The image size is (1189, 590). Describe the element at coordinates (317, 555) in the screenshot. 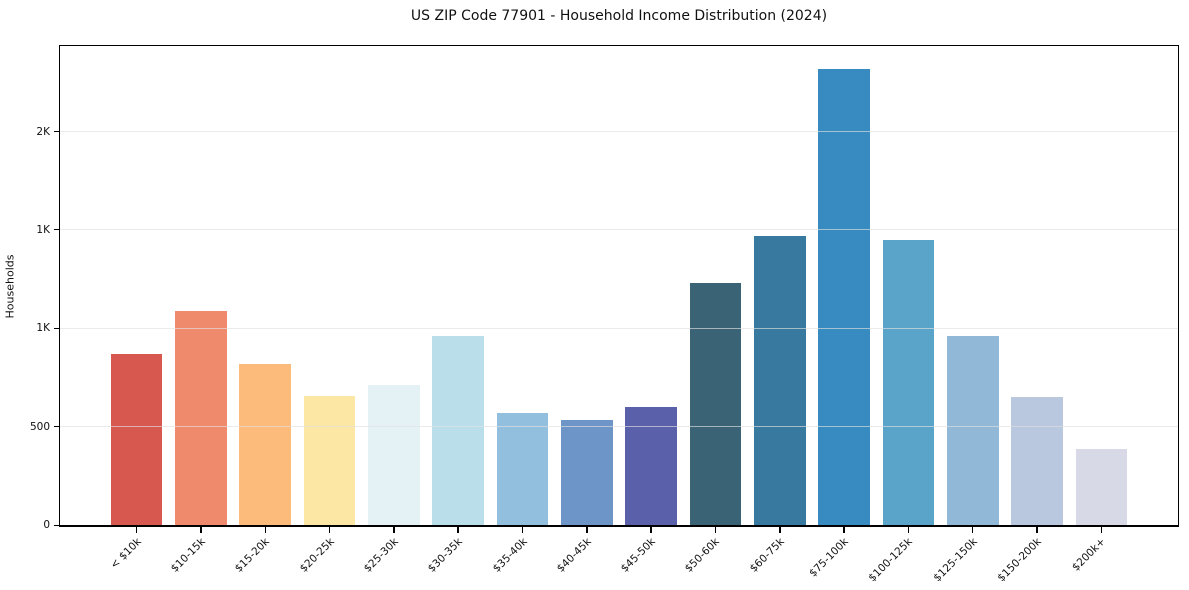

I see `x-tick-label: $20-25k` at that location.